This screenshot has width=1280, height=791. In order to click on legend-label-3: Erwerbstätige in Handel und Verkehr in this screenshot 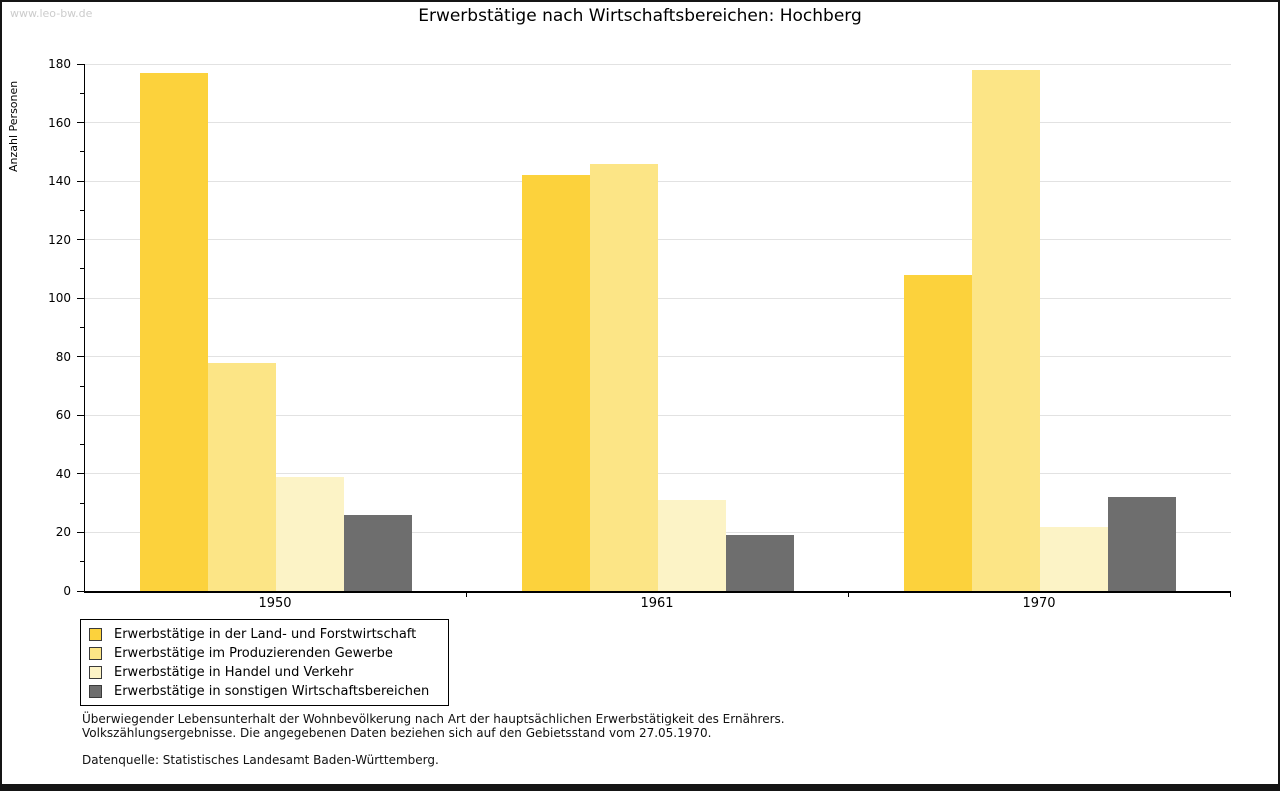, I will do `click(234, 672)`.